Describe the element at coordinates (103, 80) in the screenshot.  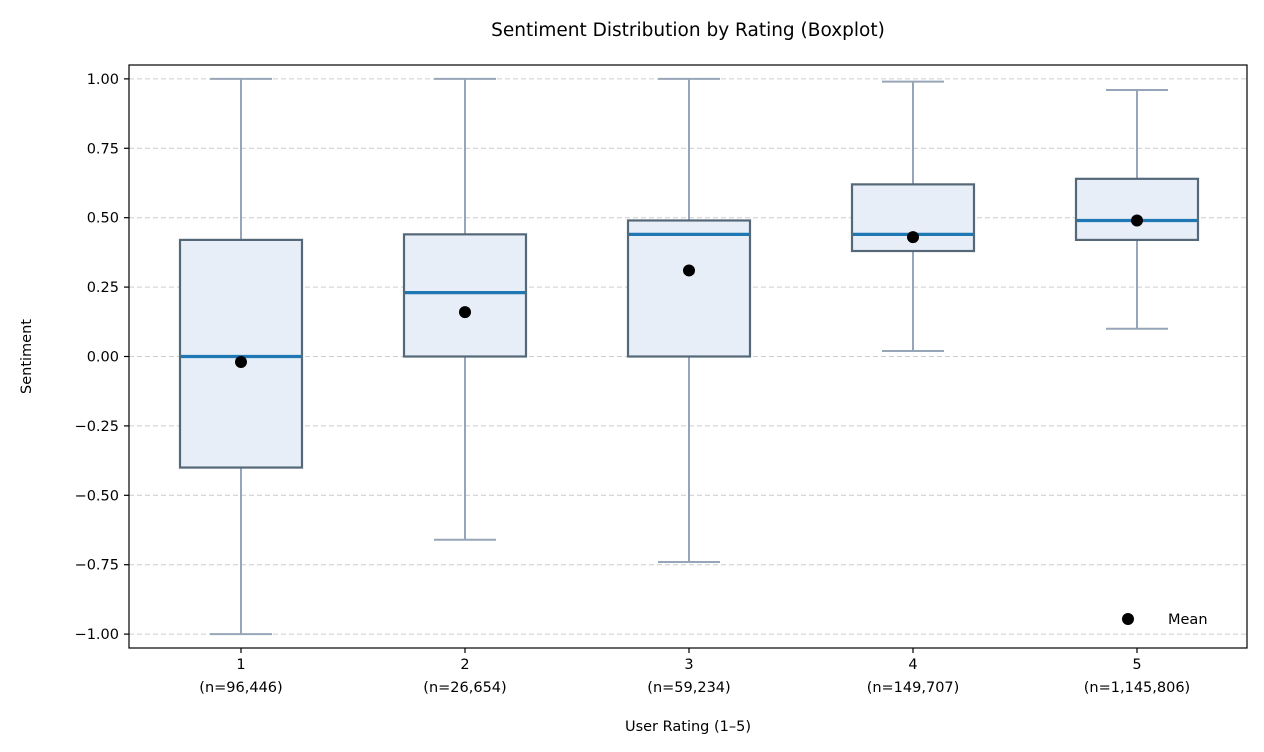
I see `y-tick-label: 1.00` at that location.